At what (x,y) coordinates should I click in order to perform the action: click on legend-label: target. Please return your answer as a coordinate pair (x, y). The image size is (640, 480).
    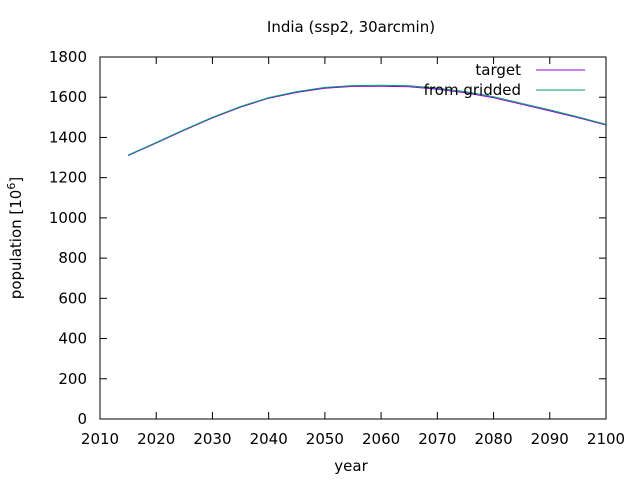
    Looking at the image, I should click on (498, 70).